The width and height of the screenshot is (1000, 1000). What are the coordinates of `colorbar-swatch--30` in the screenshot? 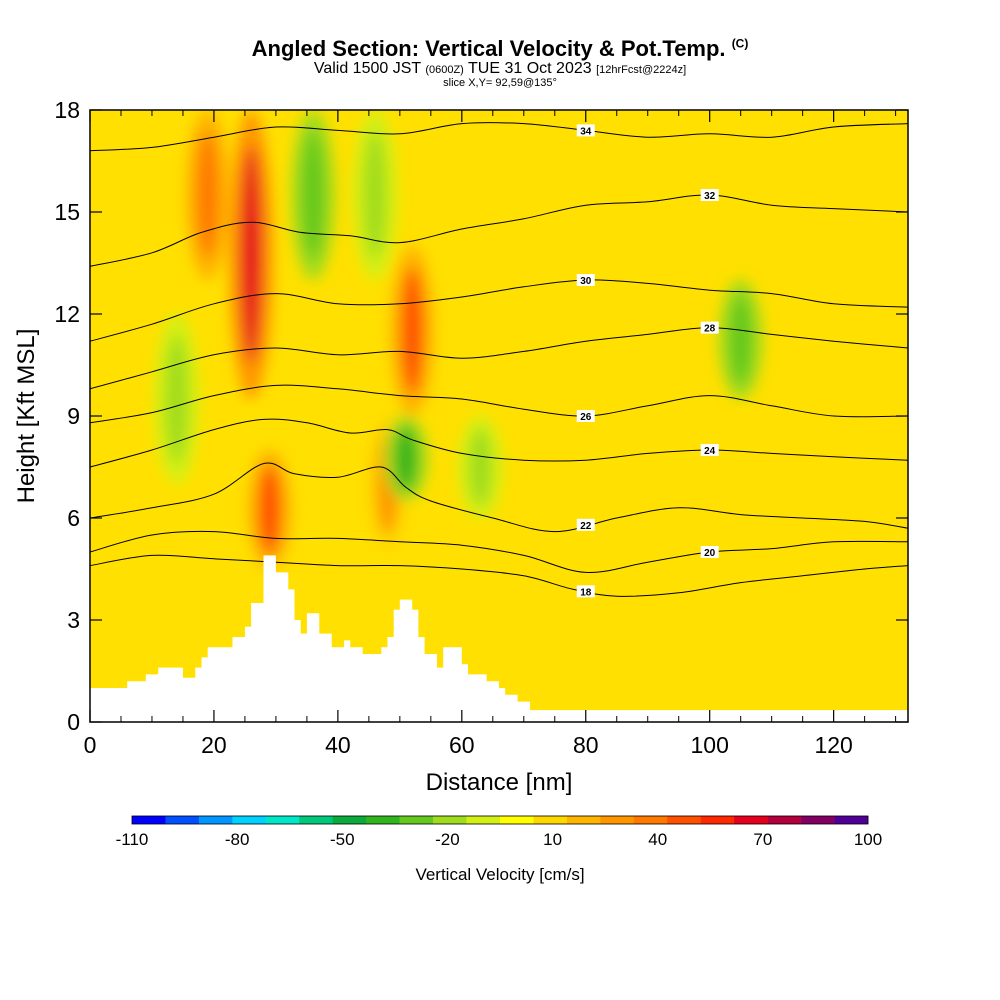 It's located at (416, 820).